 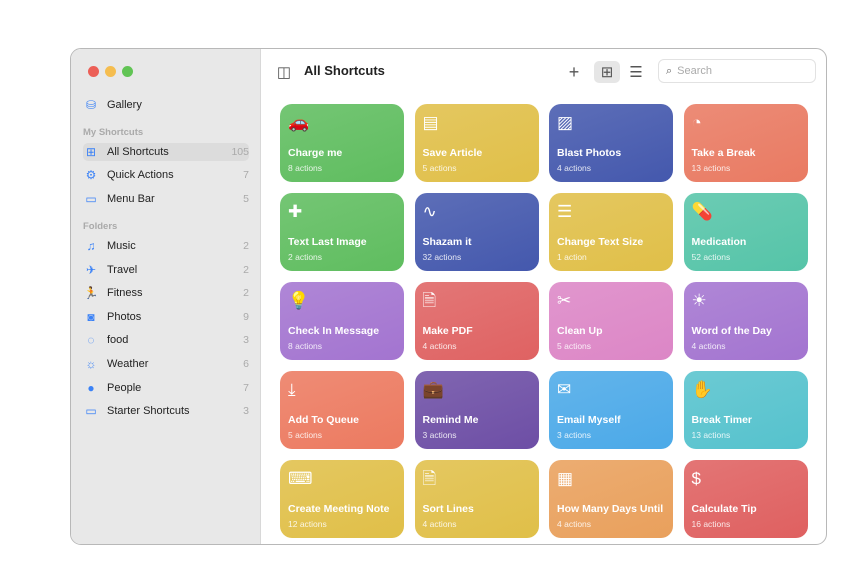 What do you see at coordinates (433, 389) in the screenshot?
I see `shortcut-icon: 💼` at bounding box center [433, 389].